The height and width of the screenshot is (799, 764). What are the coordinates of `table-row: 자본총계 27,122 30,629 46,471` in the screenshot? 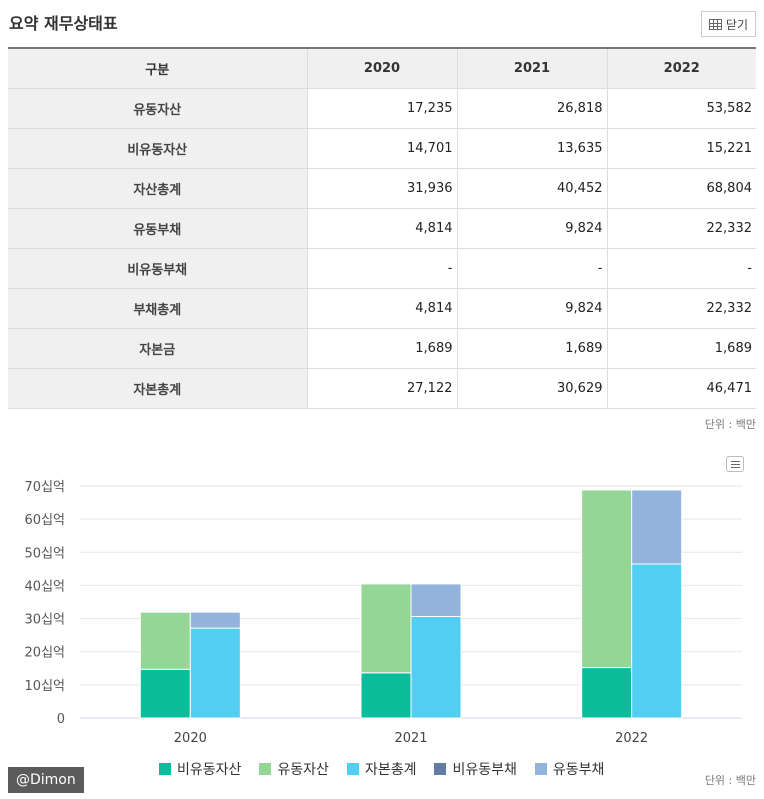 It's located at (382, 388).